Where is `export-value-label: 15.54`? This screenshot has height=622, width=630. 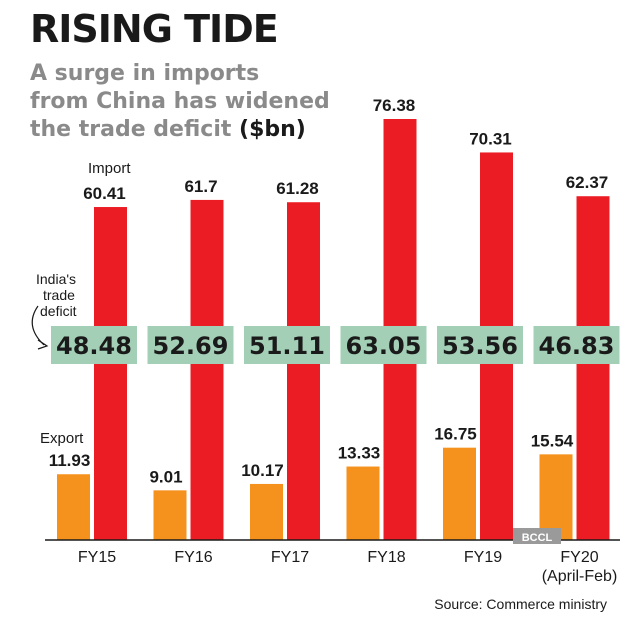 export-value-label: 15.54 is located at coordinates (552, 440).